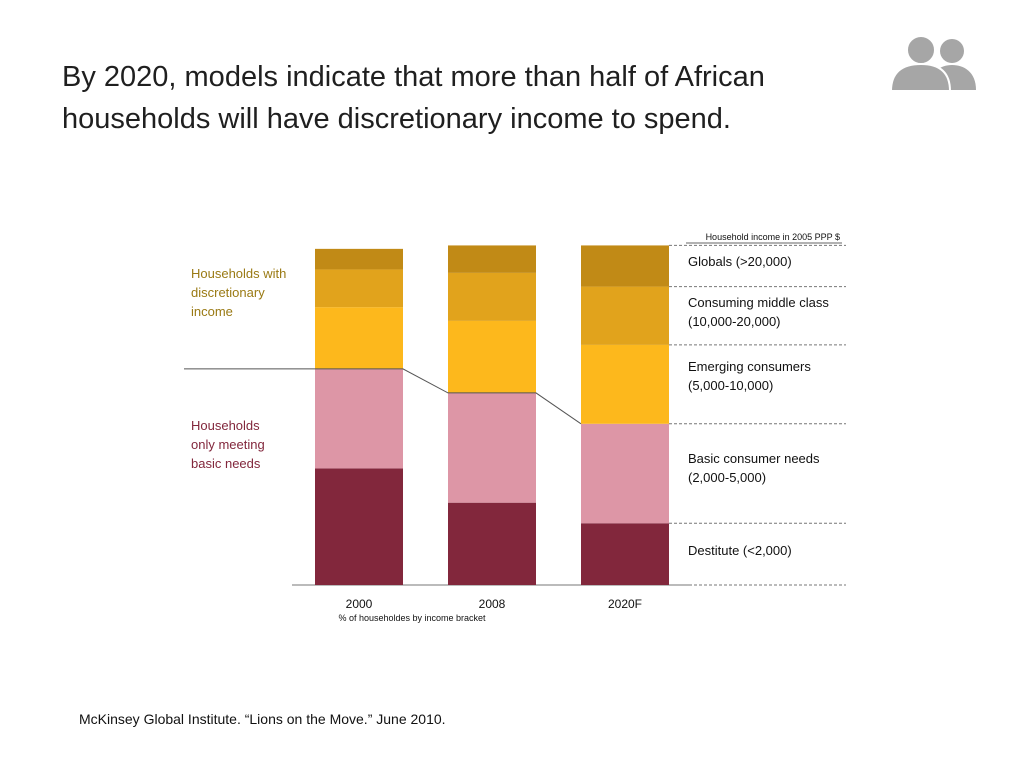  Describe the element at coordinates (359, 604) in the screenshot. I see `x-tick-label: 2000` at that location.